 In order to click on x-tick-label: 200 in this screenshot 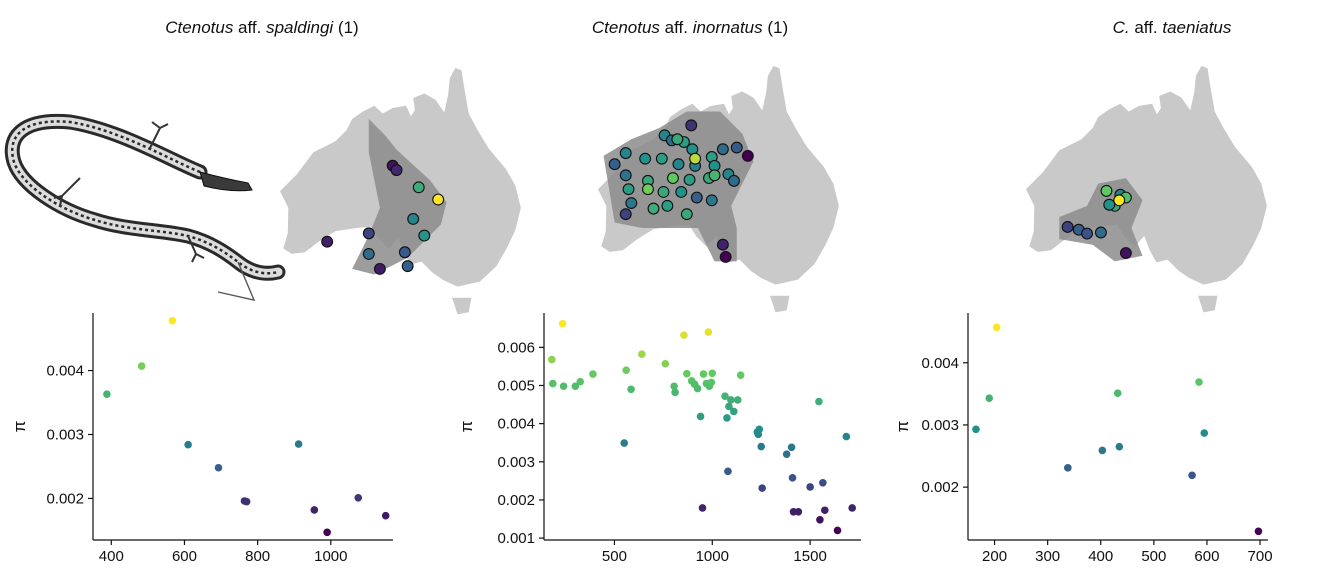, I will do `click(994, 556)`.